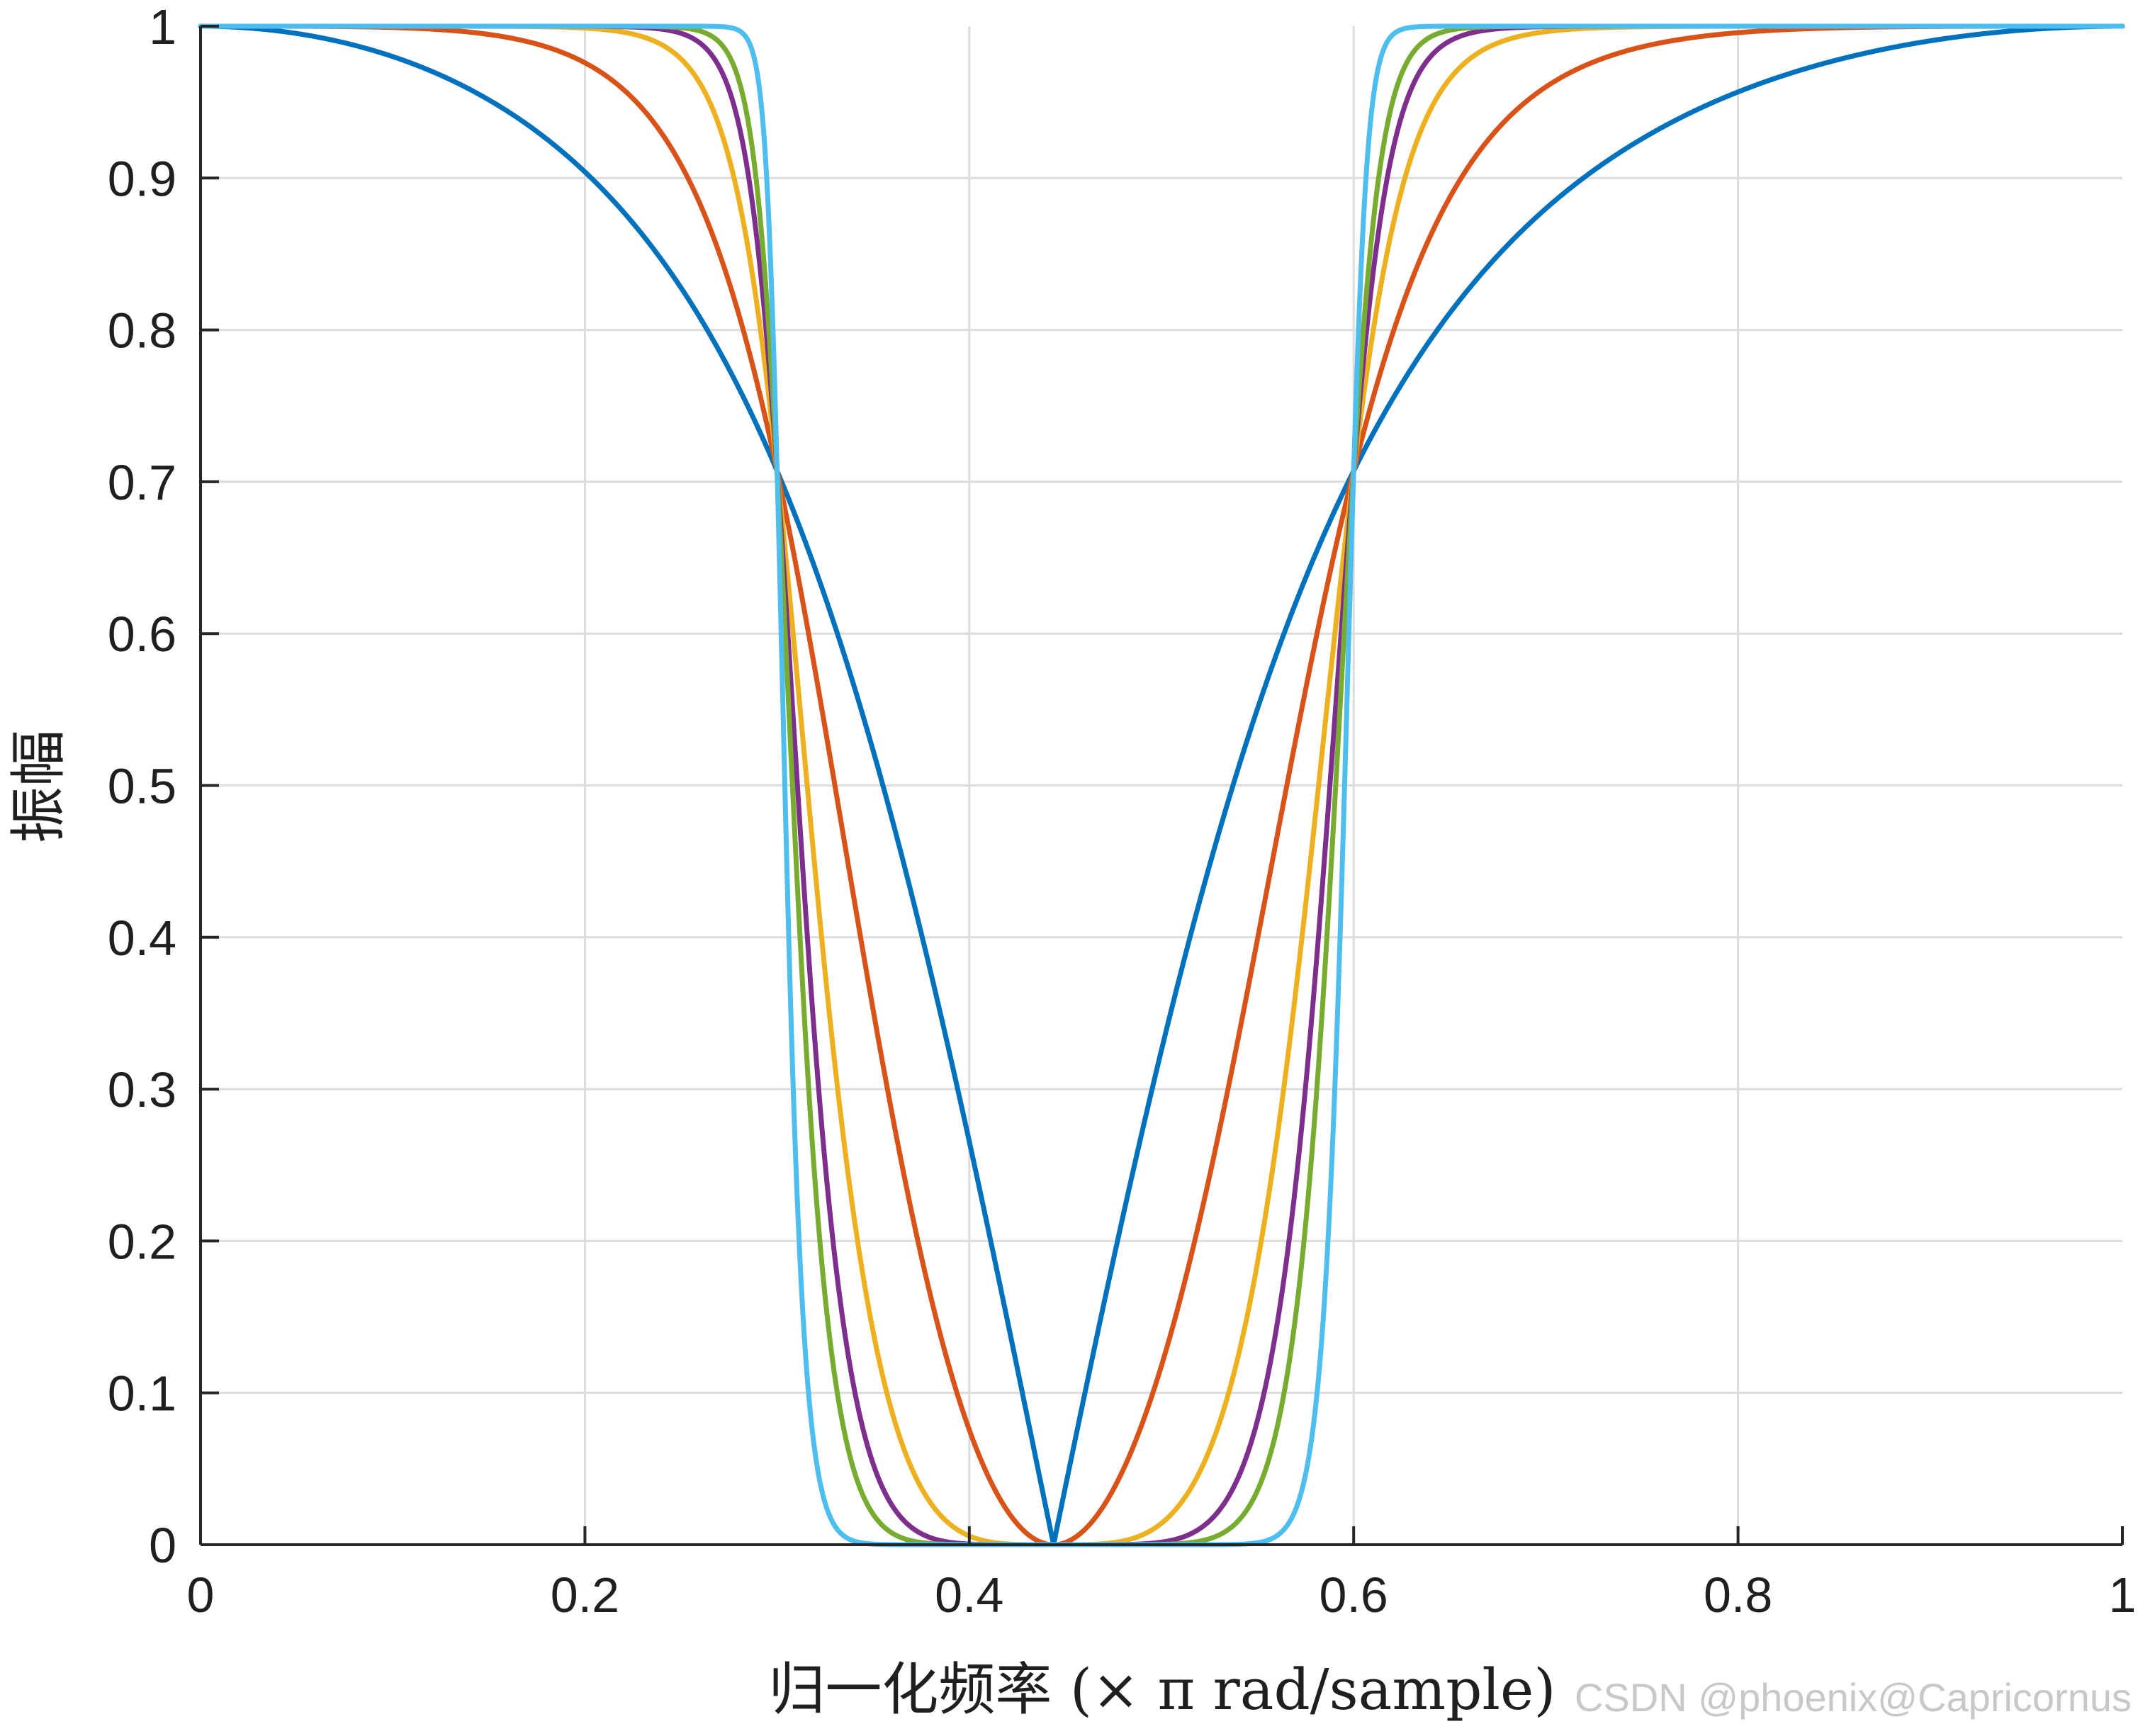 This screenshot has width=2138, height=1736. What do you see at coordinates (1853, 1697) in the screenshot?
I see `watermark-text: CSDN @phoenix@Capricornus` at bounding box center [1853, 1697].